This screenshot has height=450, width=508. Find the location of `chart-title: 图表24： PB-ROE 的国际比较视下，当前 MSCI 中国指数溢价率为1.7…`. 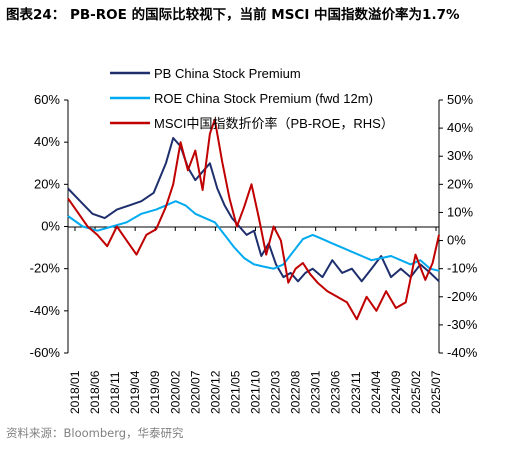

chart-title: 图表24： PB-ROE 的国际比较视下，当前 MSCI 中国指数溢价率为1.7… is located at coordinates (233, 15).